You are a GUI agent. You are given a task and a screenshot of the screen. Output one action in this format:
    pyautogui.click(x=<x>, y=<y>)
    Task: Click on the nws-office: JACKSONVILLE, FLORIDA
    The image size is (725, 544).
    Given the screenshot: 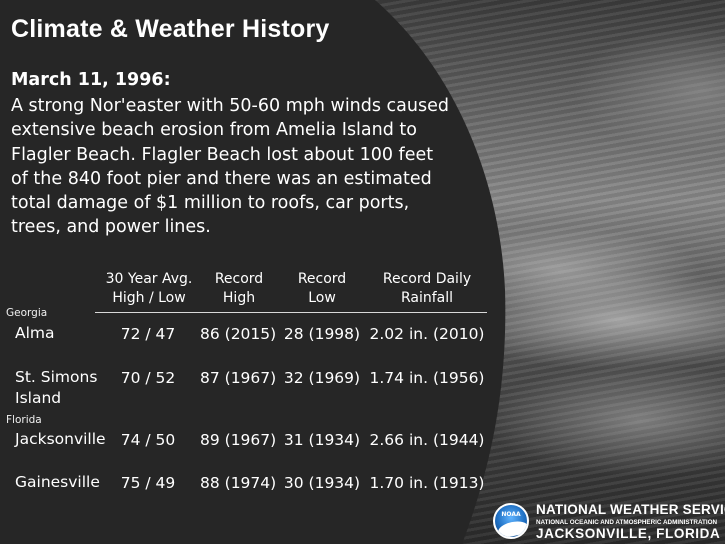 What is the action you would take?
    pyautogui.click(x=628, y=533)
    